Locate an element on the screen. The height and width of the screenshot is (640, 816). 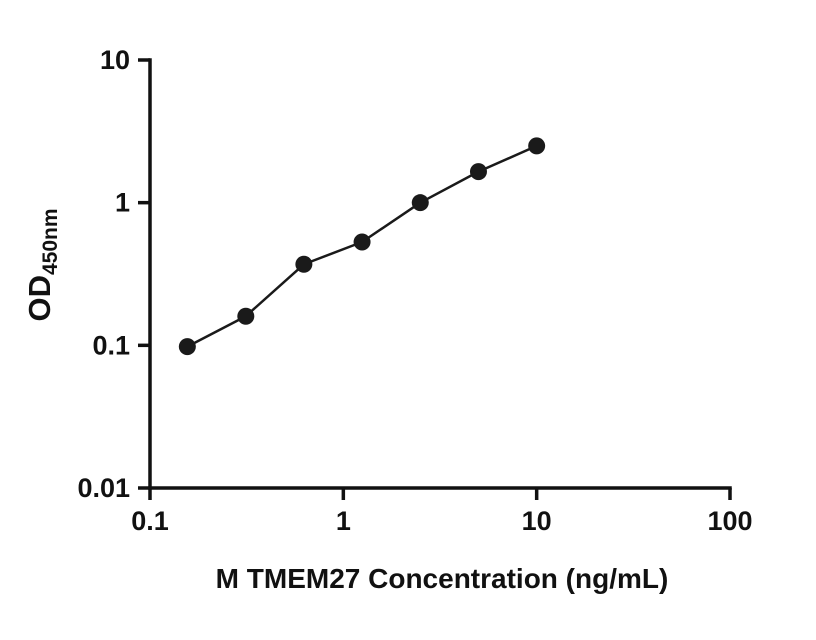
x-axis-tick-label: 1 is located at coordinates (343, 521).